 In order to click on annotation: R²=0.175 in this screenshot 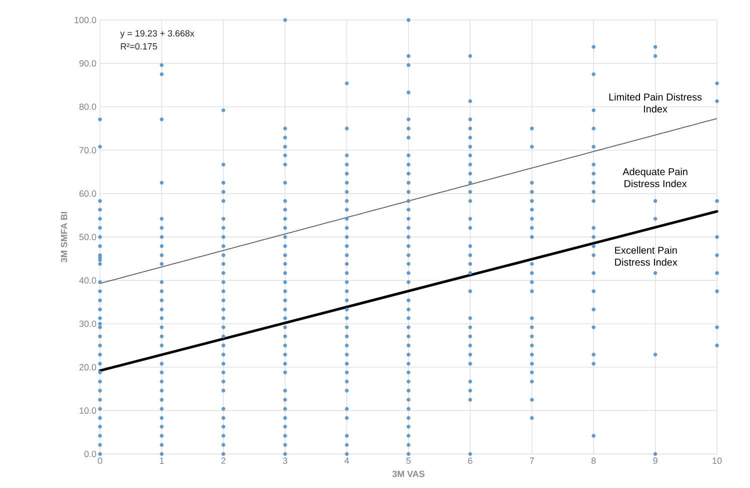, I will do `click(138, 46)`.